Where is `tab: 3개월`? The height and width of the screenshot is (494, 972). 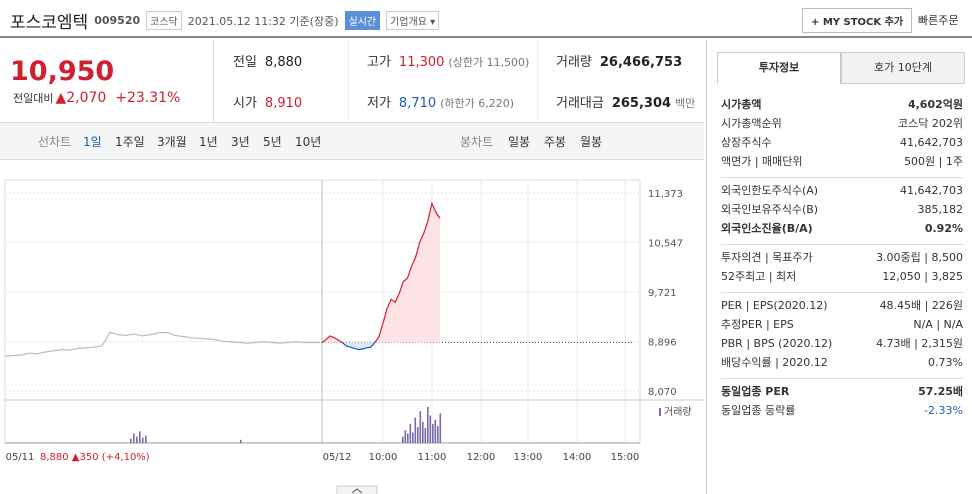
tab: 3개월 is located at coordinates (172, 142).